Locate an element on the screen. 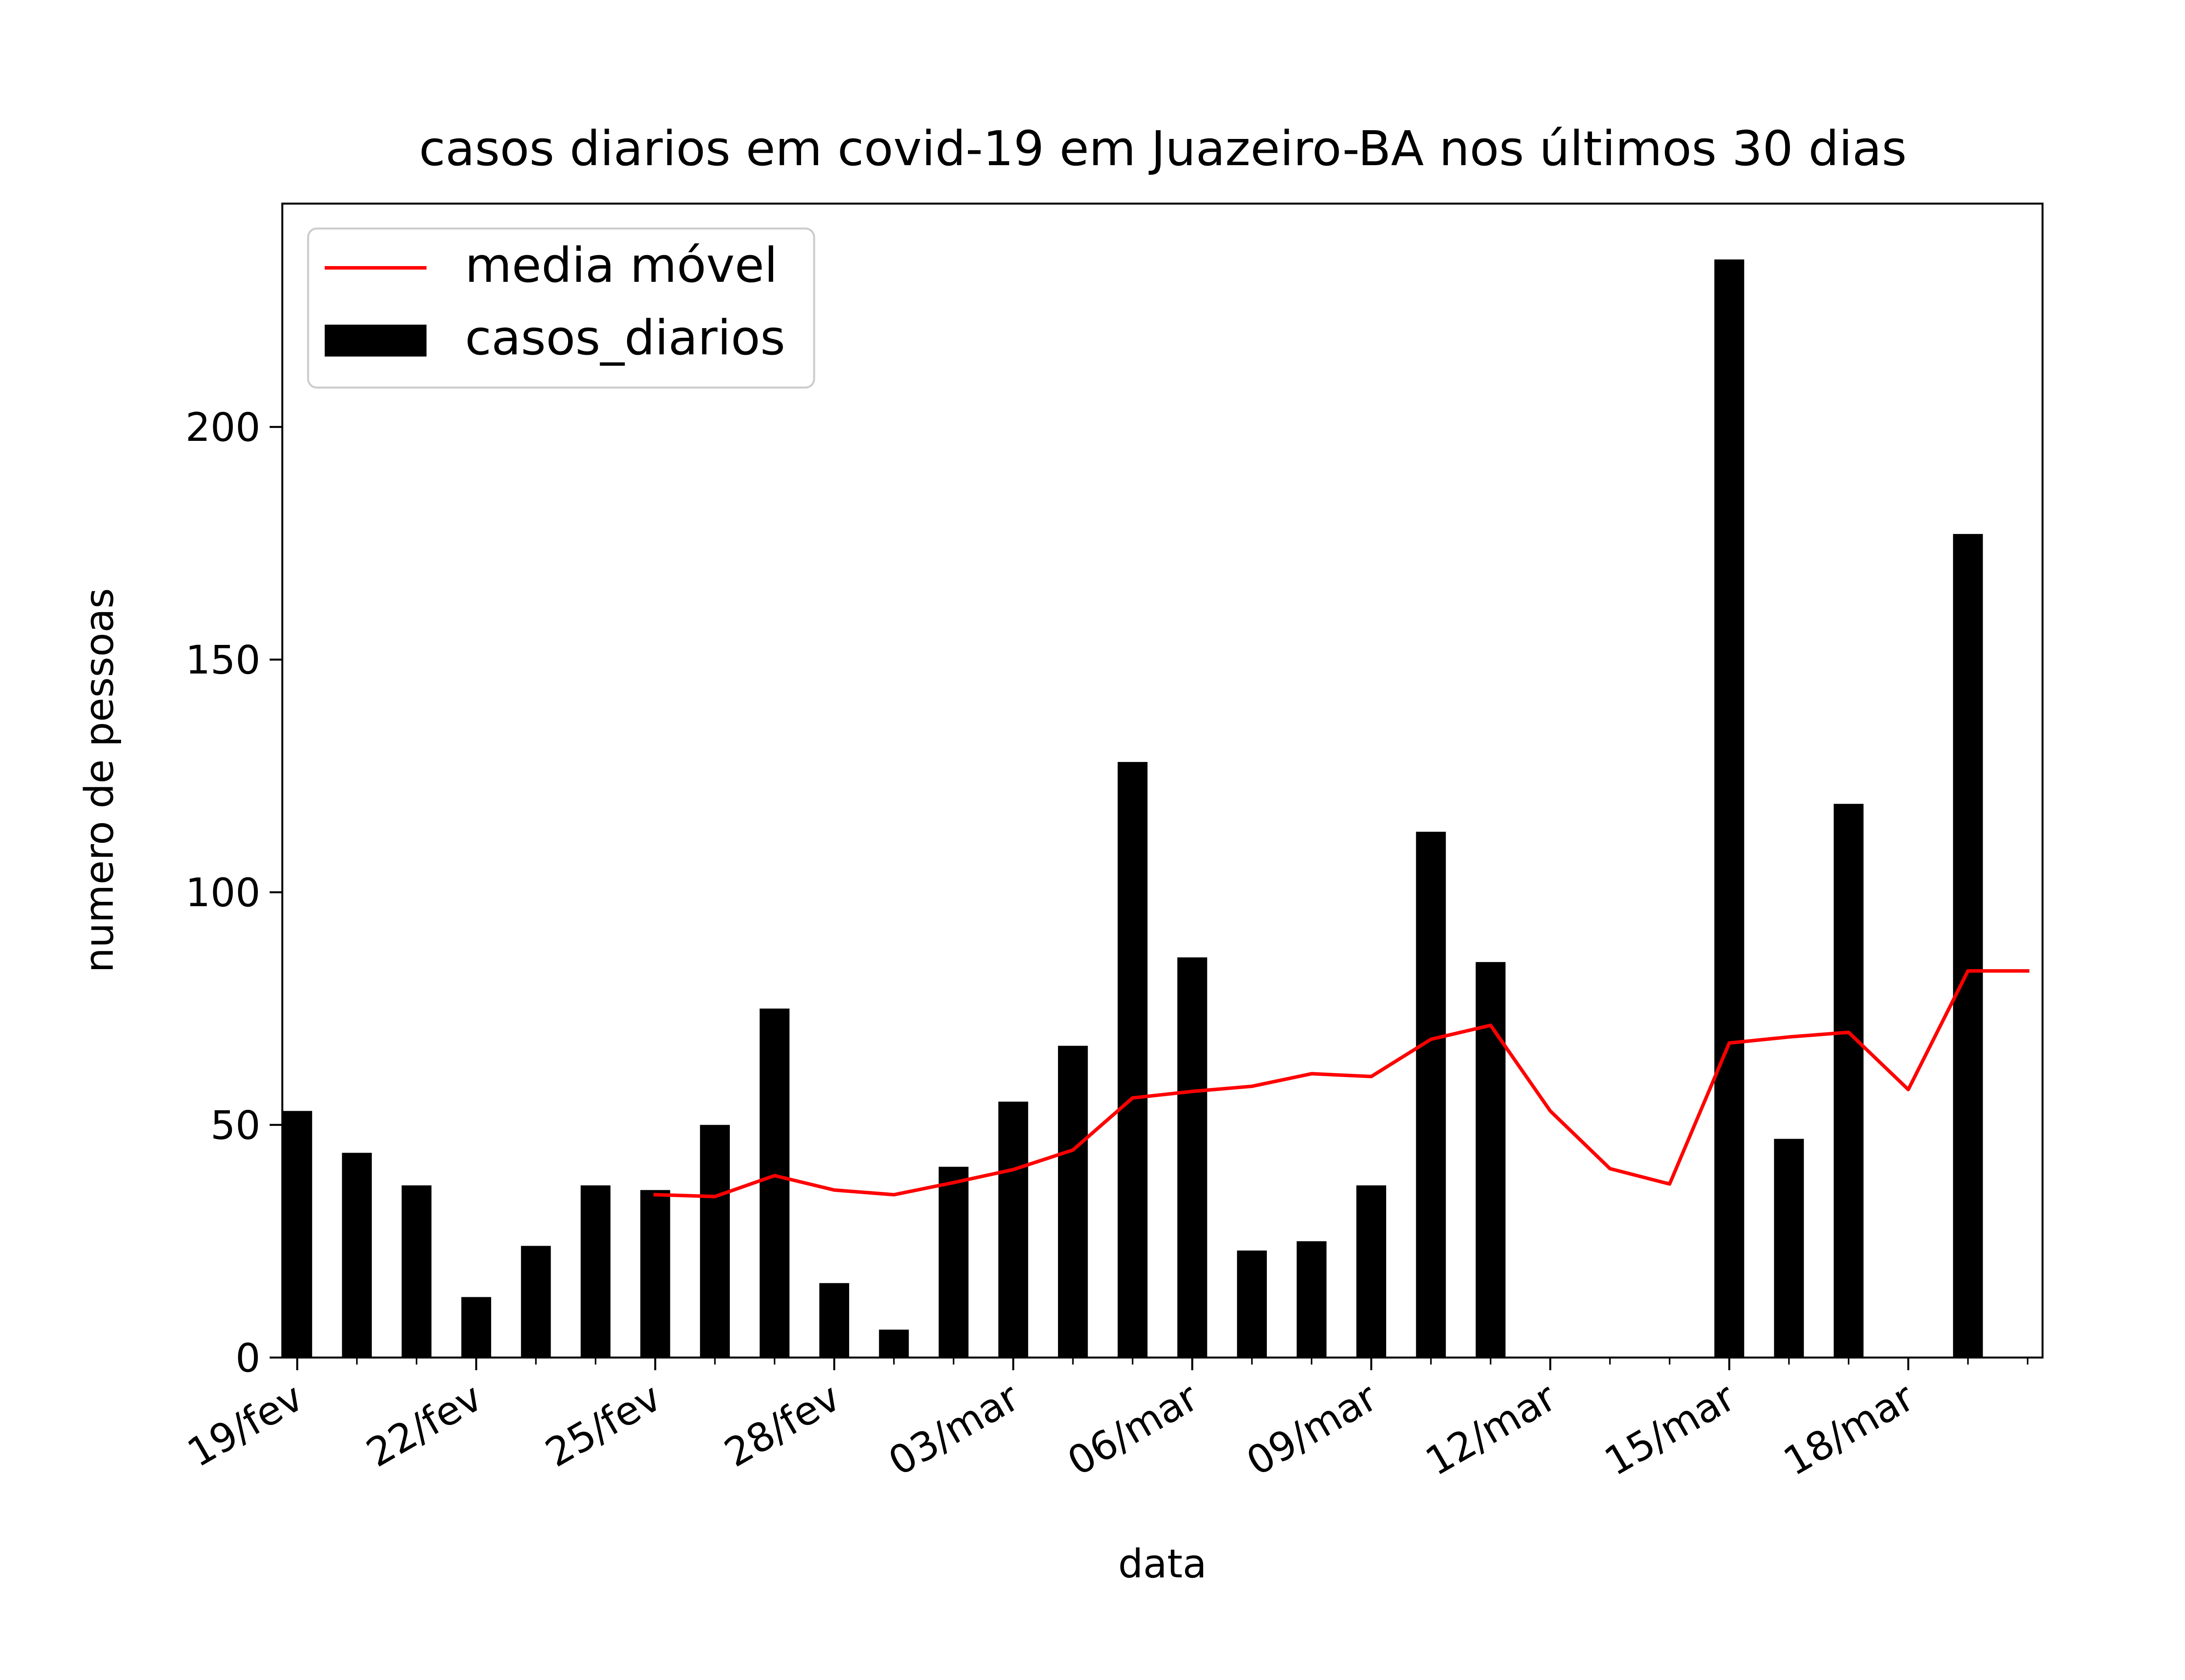 The height and width of the screenshot is (1680, 2185). legend-frame is located at coordinates (561, 308).